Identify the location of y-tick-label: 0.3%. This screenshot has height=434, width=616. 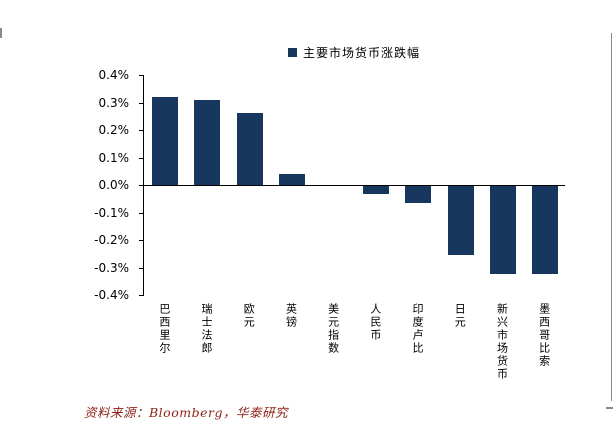
(114, 102).